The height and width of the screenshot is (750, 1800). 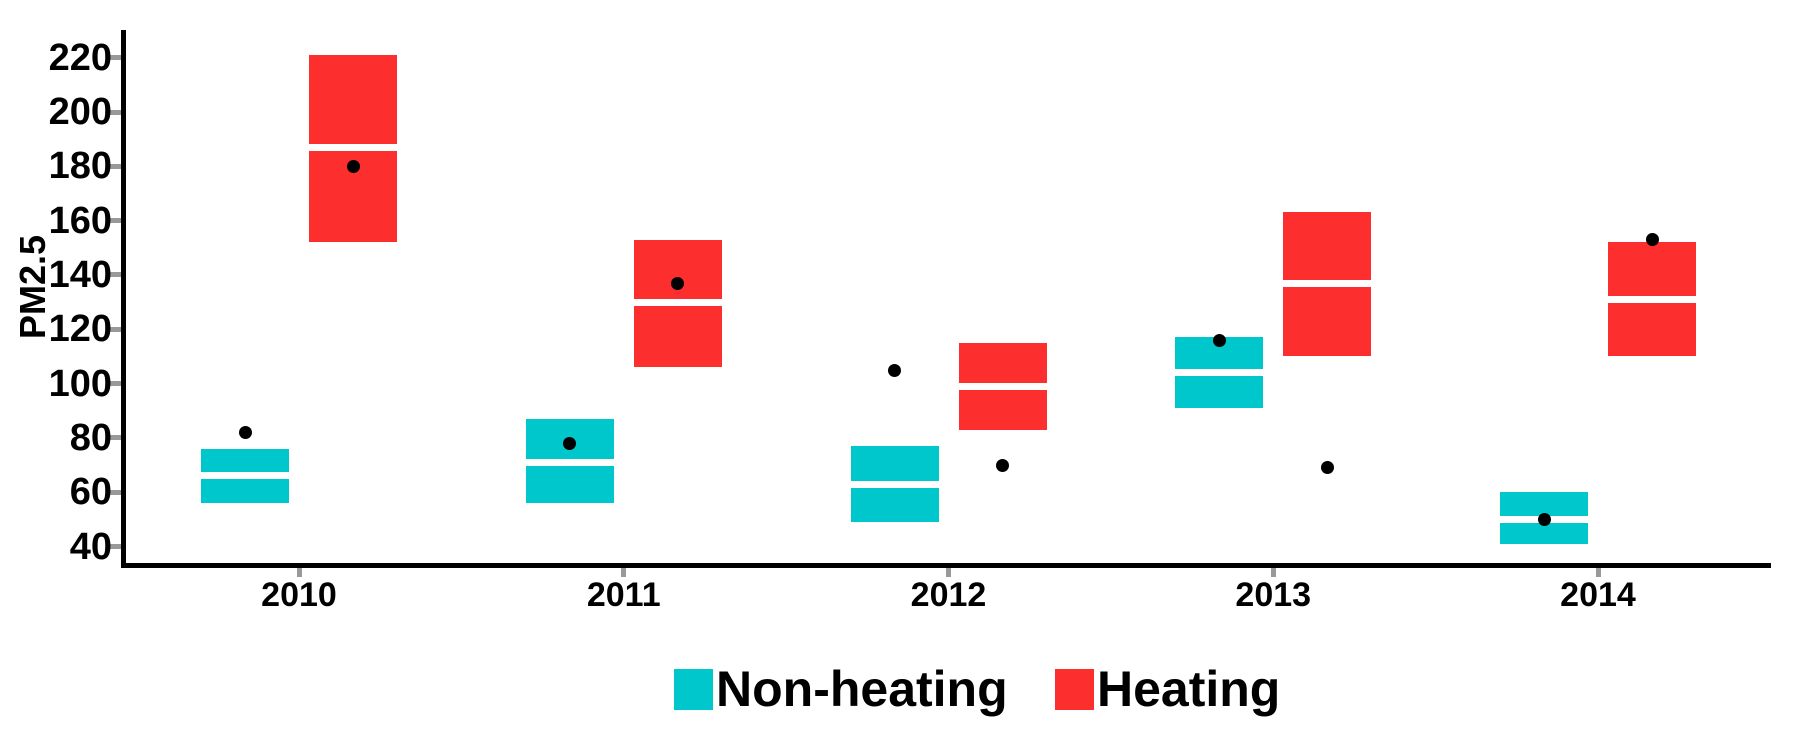 I want to click on legend-label-non-heating: Non-heating, so click(x=862, y=689).